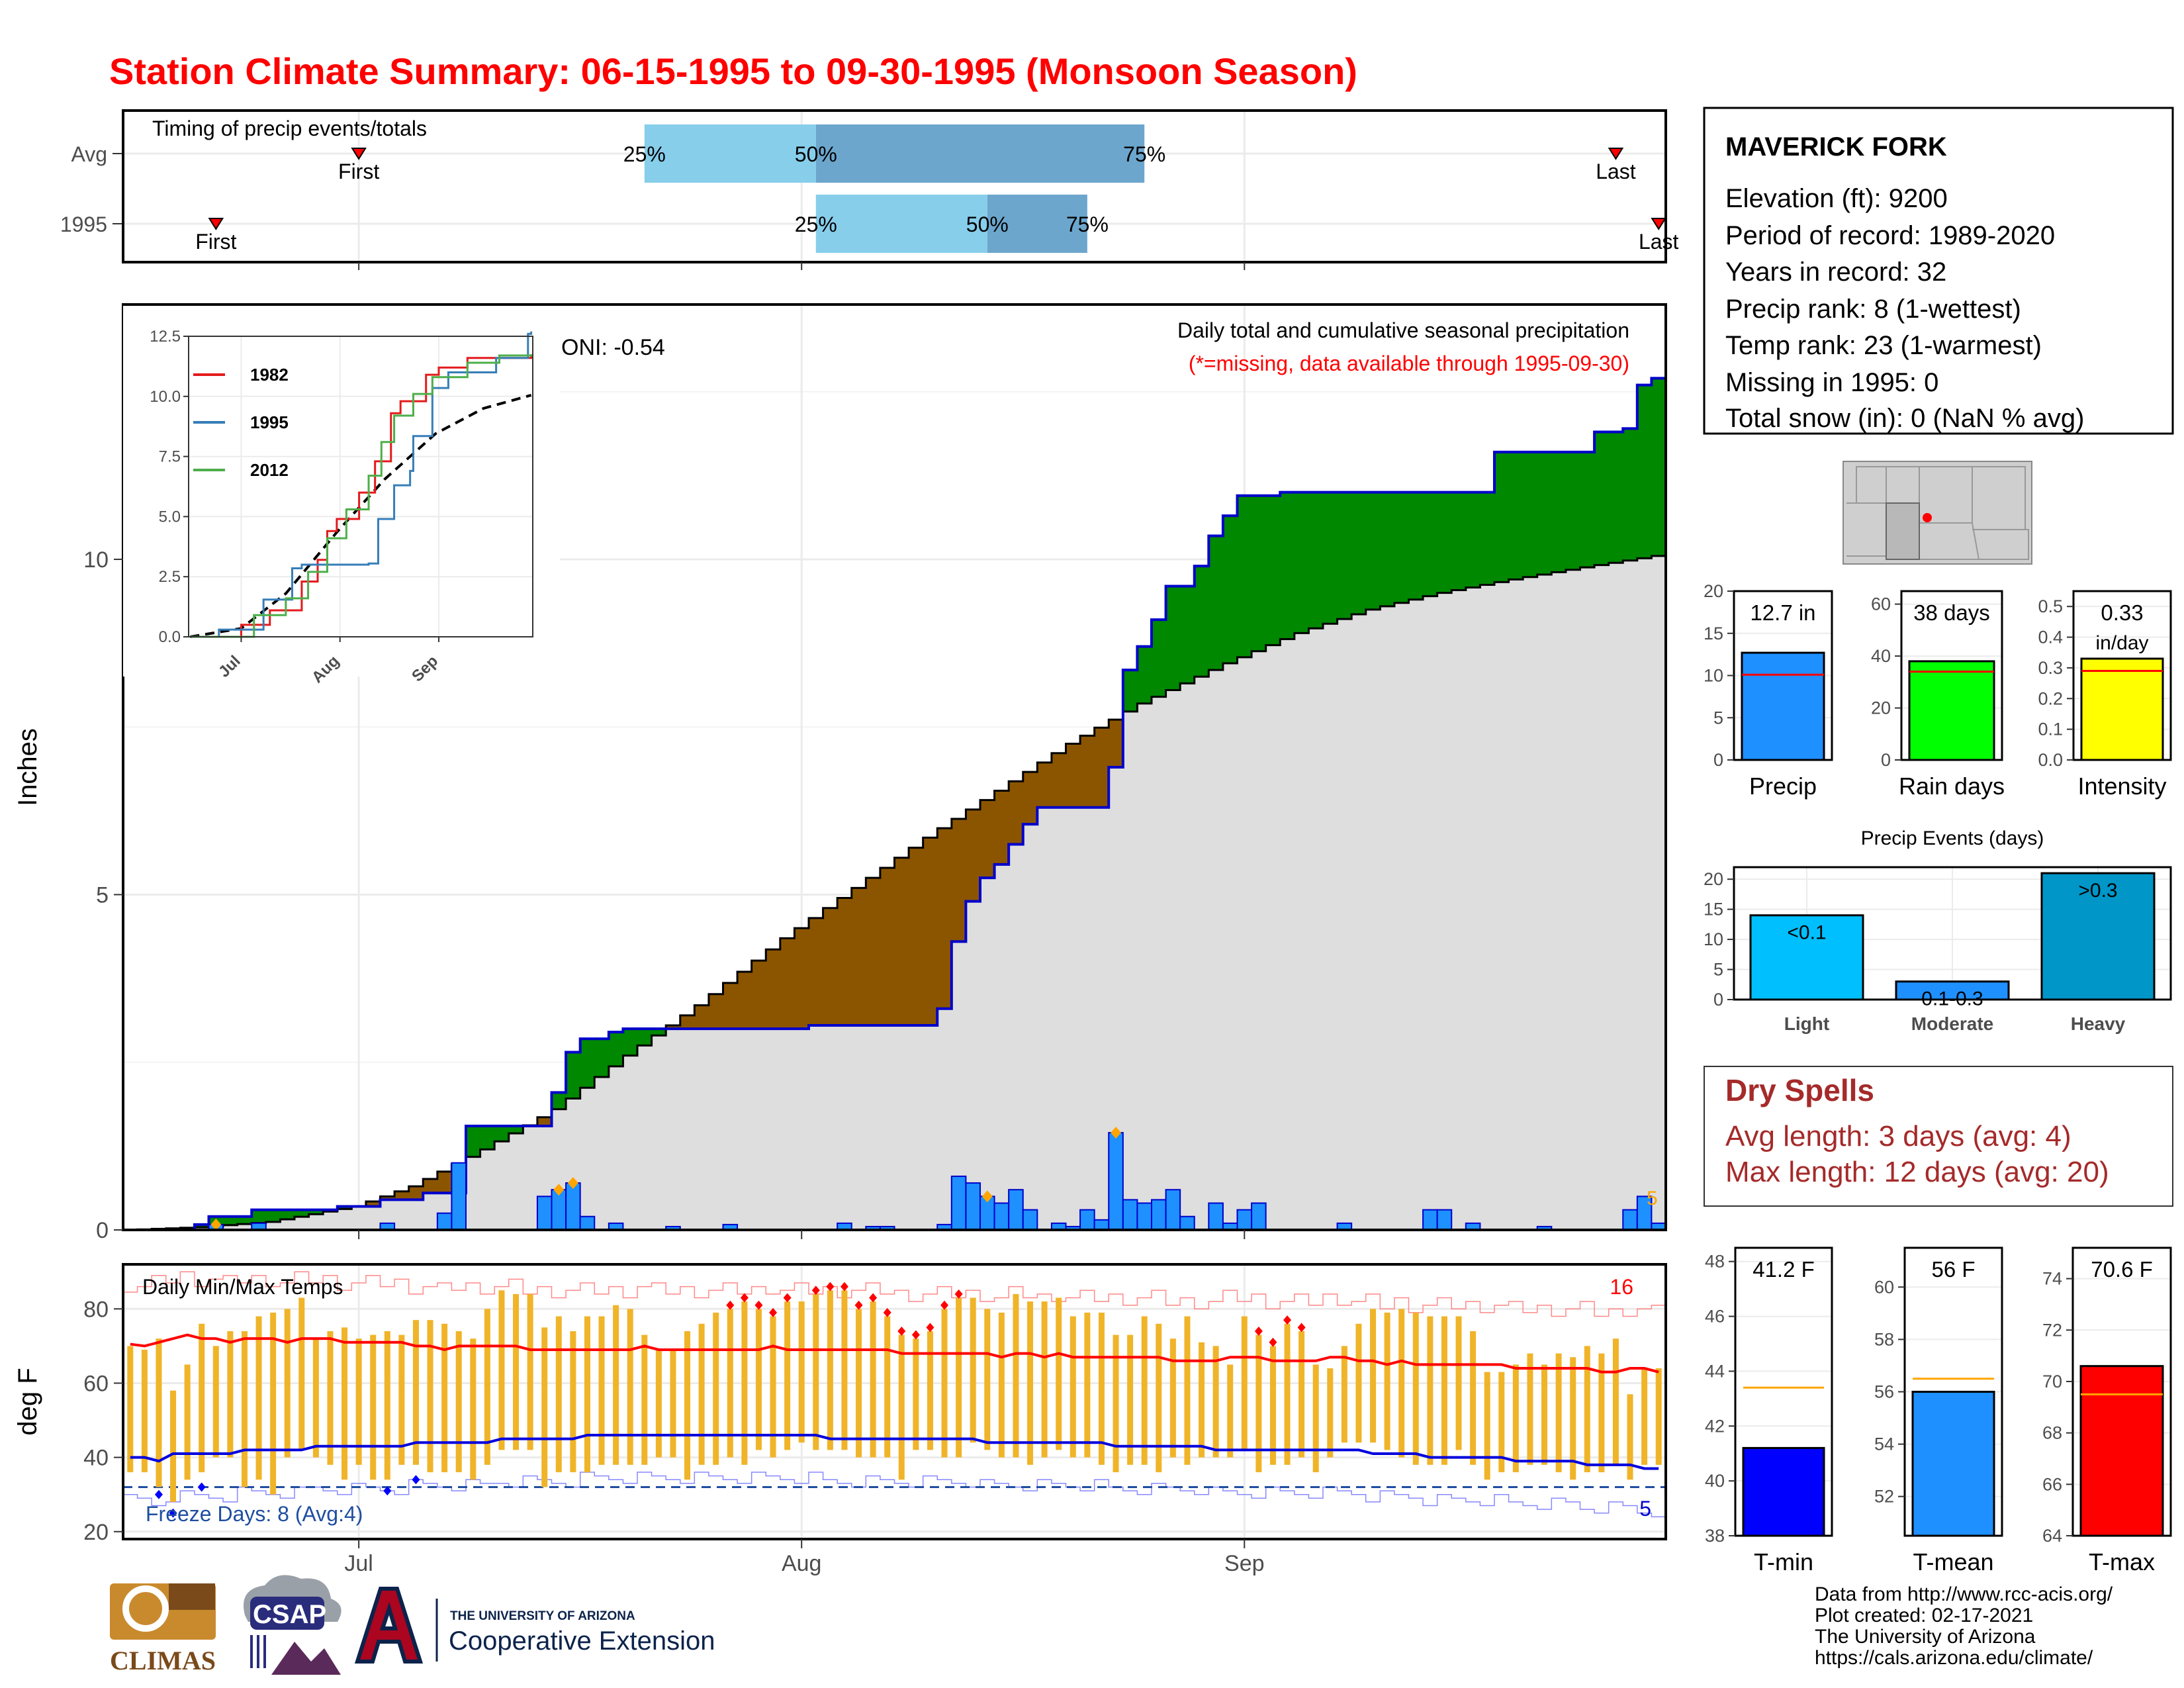 This screenshot has height=1688, width=2184. Describe the element at coordinates (359, 154) in the screenshot. I see `timing-marker-first` at that location.